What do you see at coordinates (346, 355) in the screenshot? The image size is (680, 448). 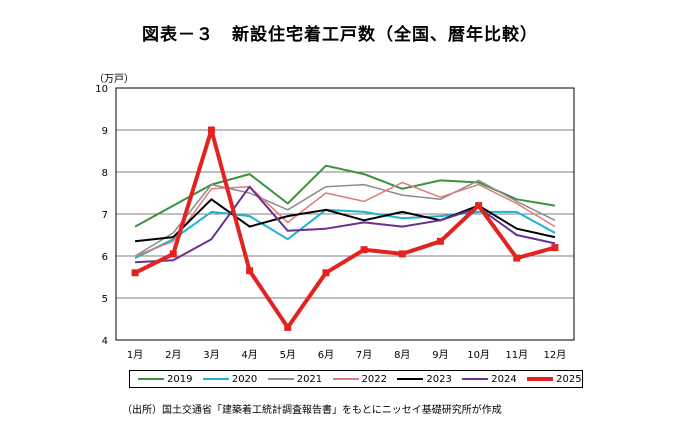 I see `x-axis-ticks: 1月 2月 3月 4月 5月 6月 7月 8月 9月 10月 11月 12月` at bounding box center [346, 355].